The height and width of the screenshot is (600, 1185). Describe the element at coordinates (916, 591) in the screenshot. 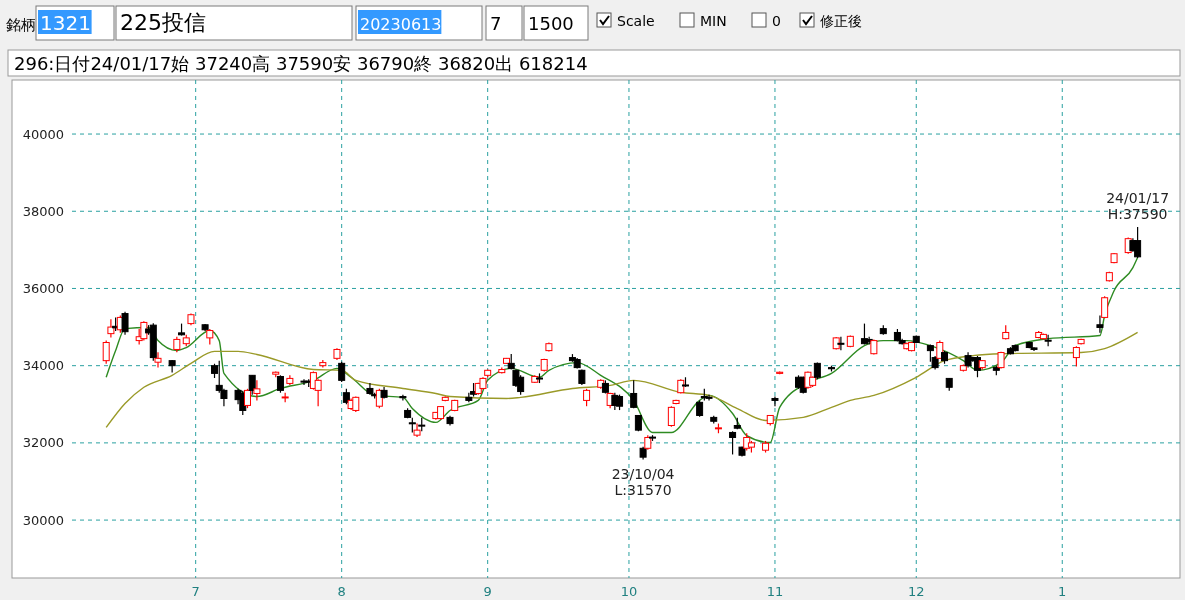

I see `x-tick-label: 12` at that location.